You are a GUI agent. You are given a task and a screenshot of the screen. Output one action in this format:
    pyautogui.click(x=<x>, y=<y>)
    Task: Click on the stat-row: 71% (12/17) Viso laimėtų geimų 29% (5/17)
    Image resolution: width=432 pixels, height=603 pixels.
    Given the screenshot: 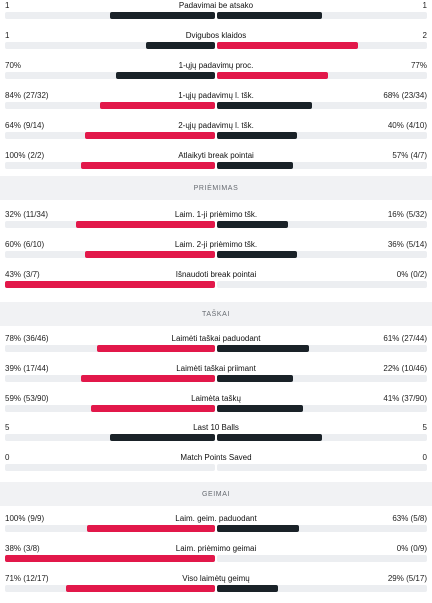 What is the action you would take?
    pyautogui.click(x=216, y=588)
    